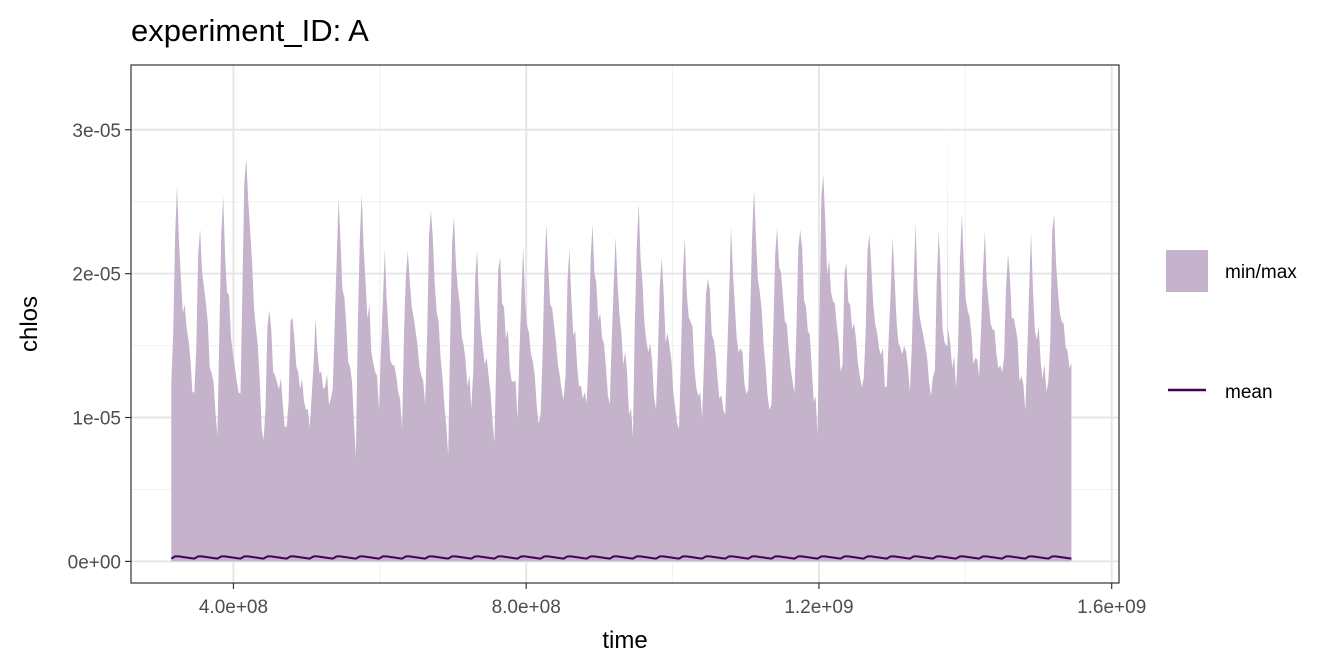  I want to click on x-tick-label: 1.2e+09, so click(818, 607).